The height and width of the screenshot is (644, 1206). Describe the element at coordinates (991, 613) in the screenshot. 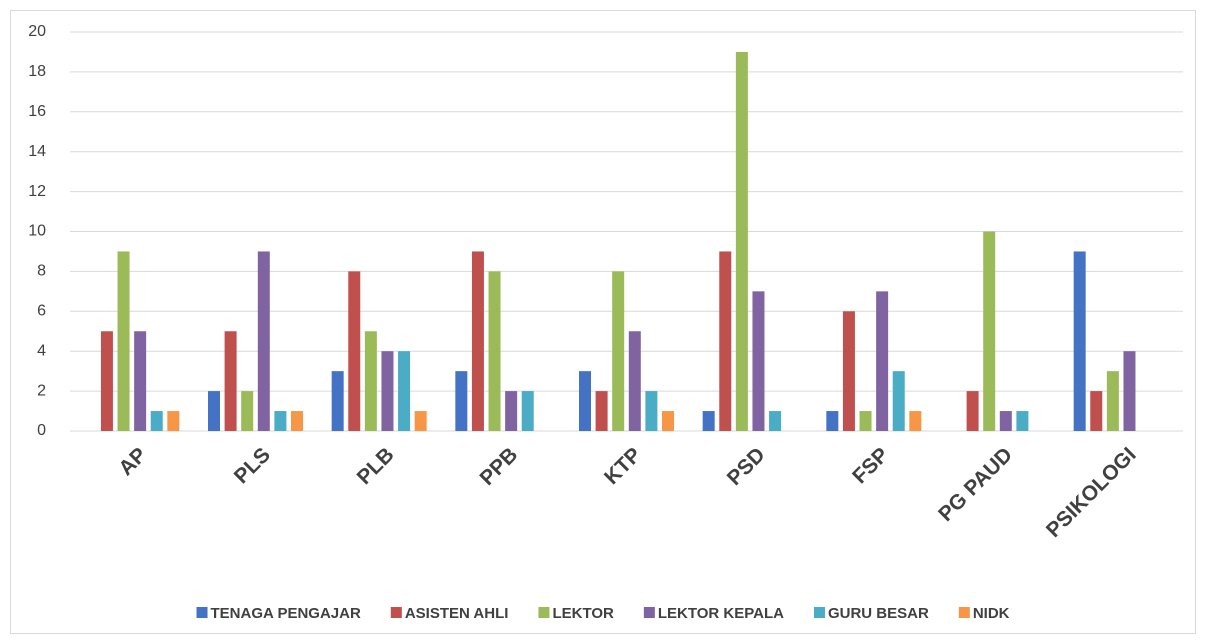

I see `legend-label: NIDK` at that location.